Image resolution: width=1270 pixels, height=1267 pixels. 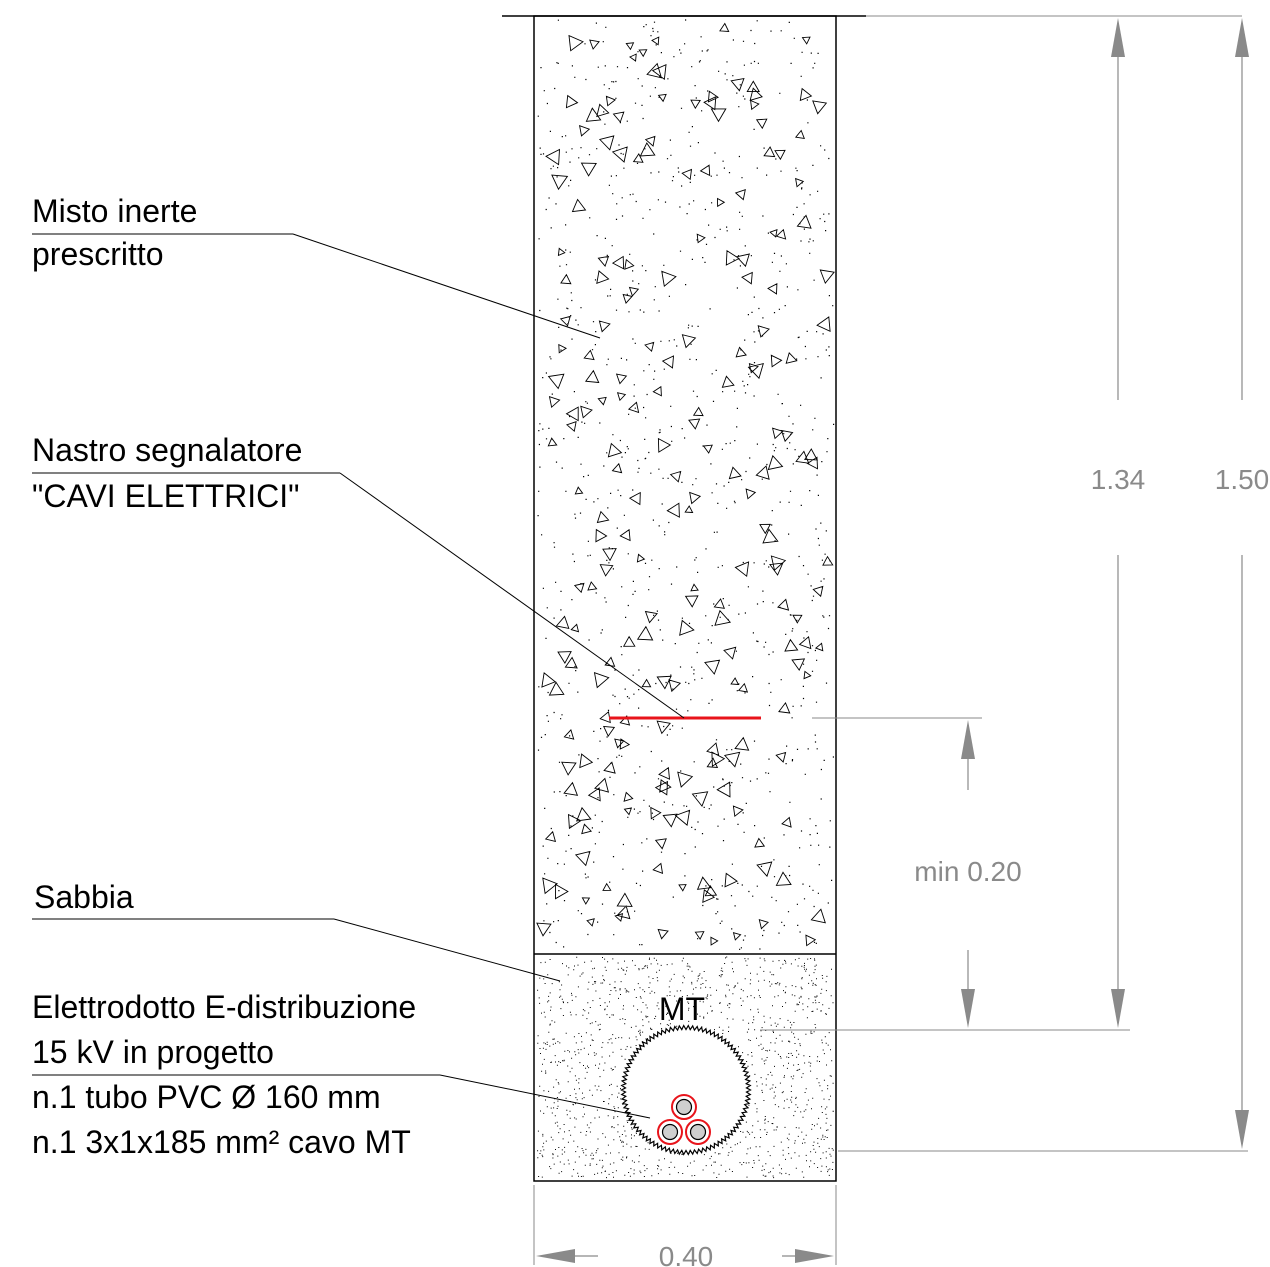 What do you see at coordinates (167, 450) in the screenshot?
I see `label-tape-line-1: Nastro segnalatore` at bounding box center [167, 450].